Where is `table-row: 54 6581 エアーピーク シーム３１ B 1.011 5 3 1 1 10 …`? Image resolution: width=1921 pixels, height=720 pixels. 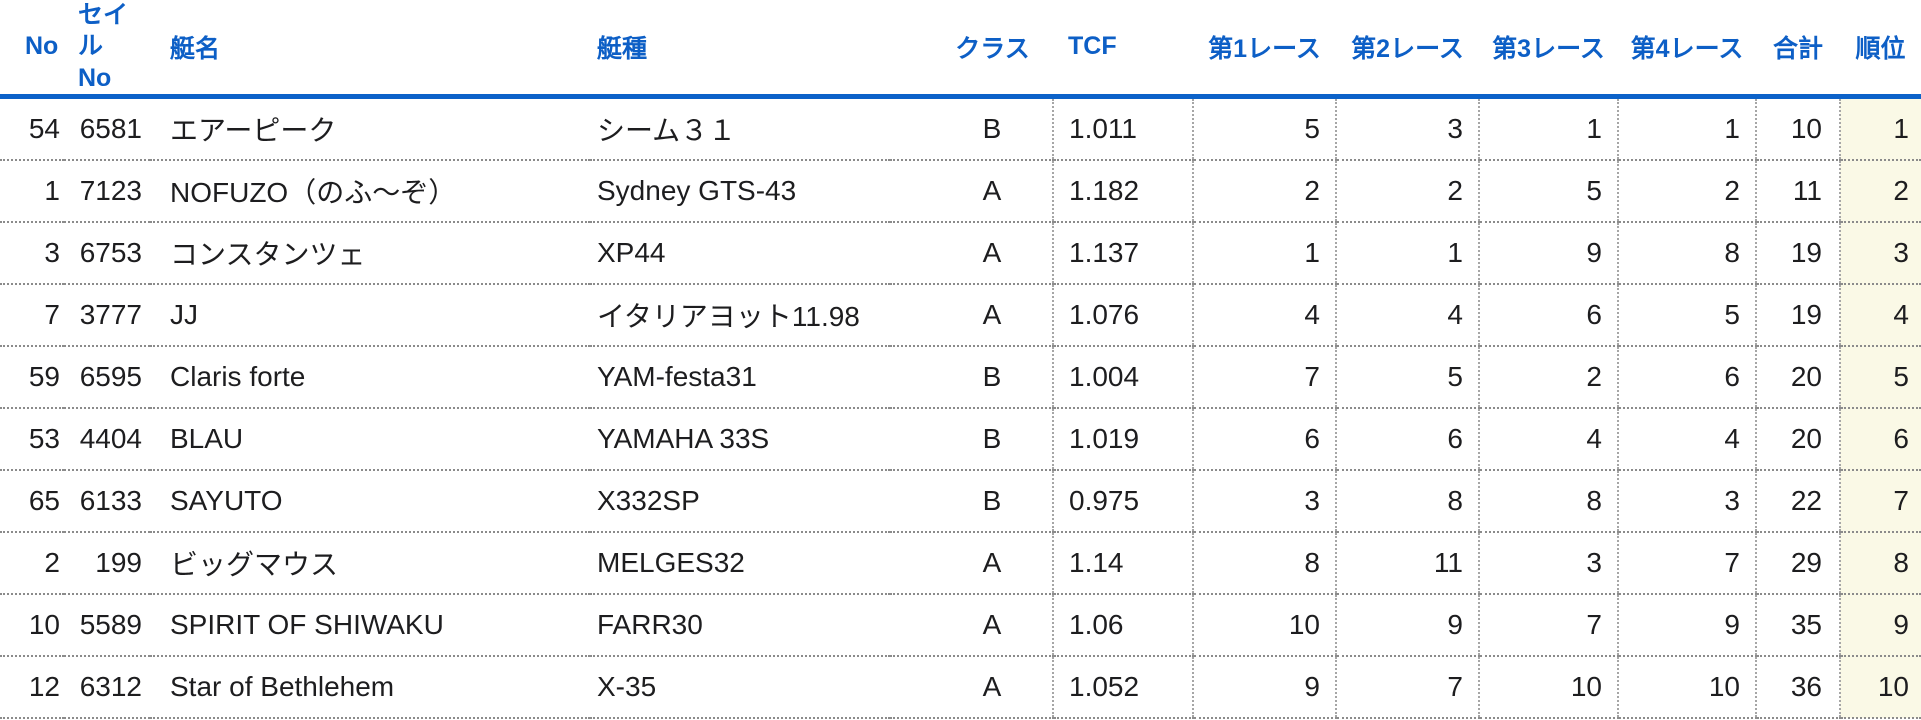 table-row: 54 6581 エアーピーク シーム３１ B 1.011 5 3 1 1 10 … is located at coordinates (960, 128).